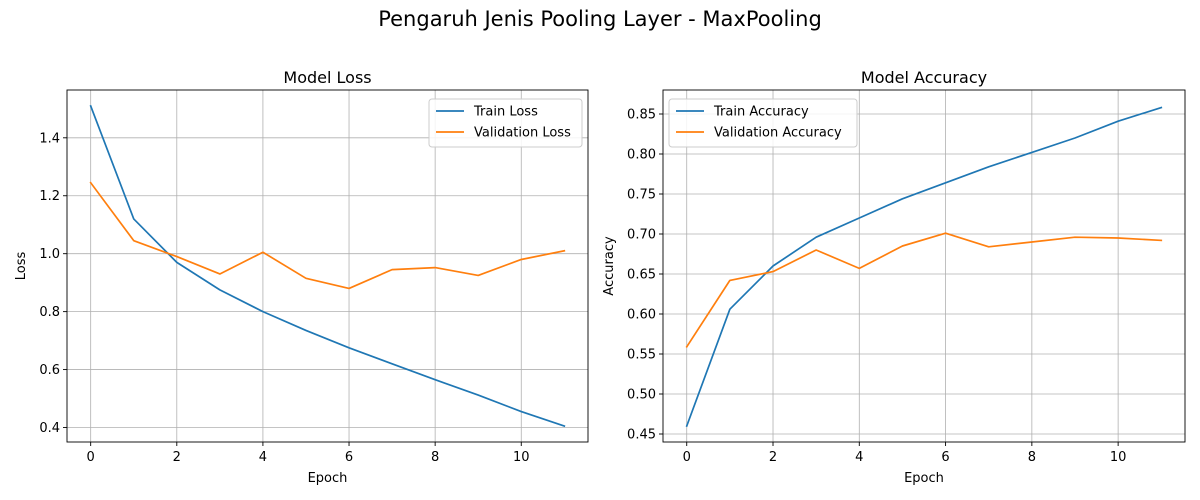  I want to click on y-tick-label: 0.45, so click(641, 435).